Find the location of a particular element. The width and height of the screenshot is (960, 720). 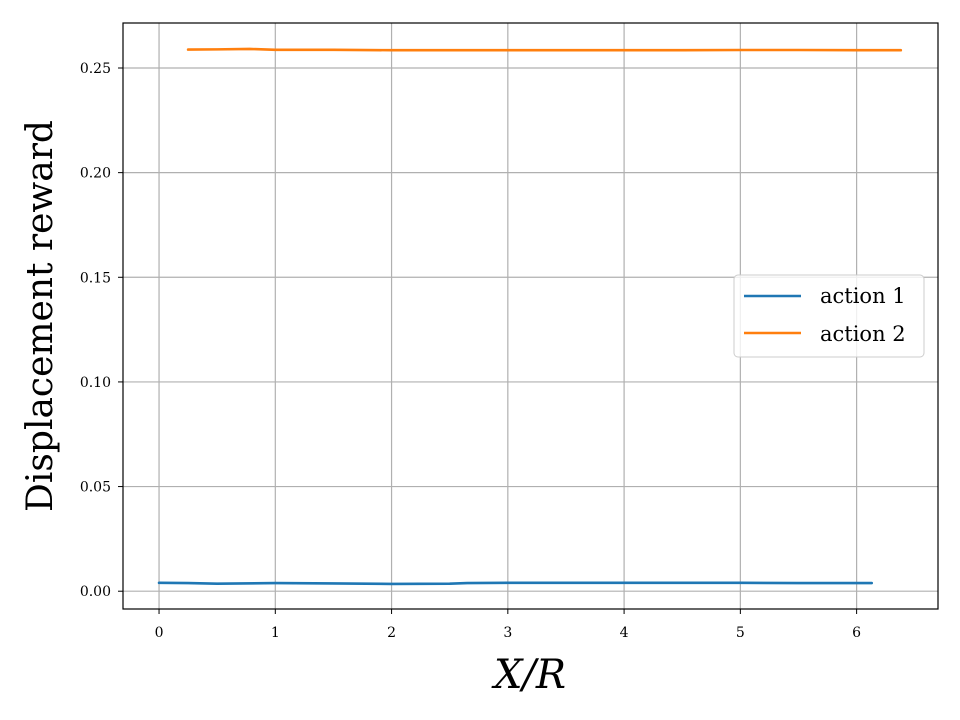

legend-label-action-2: action 2 is located at coordinates (863, 334).